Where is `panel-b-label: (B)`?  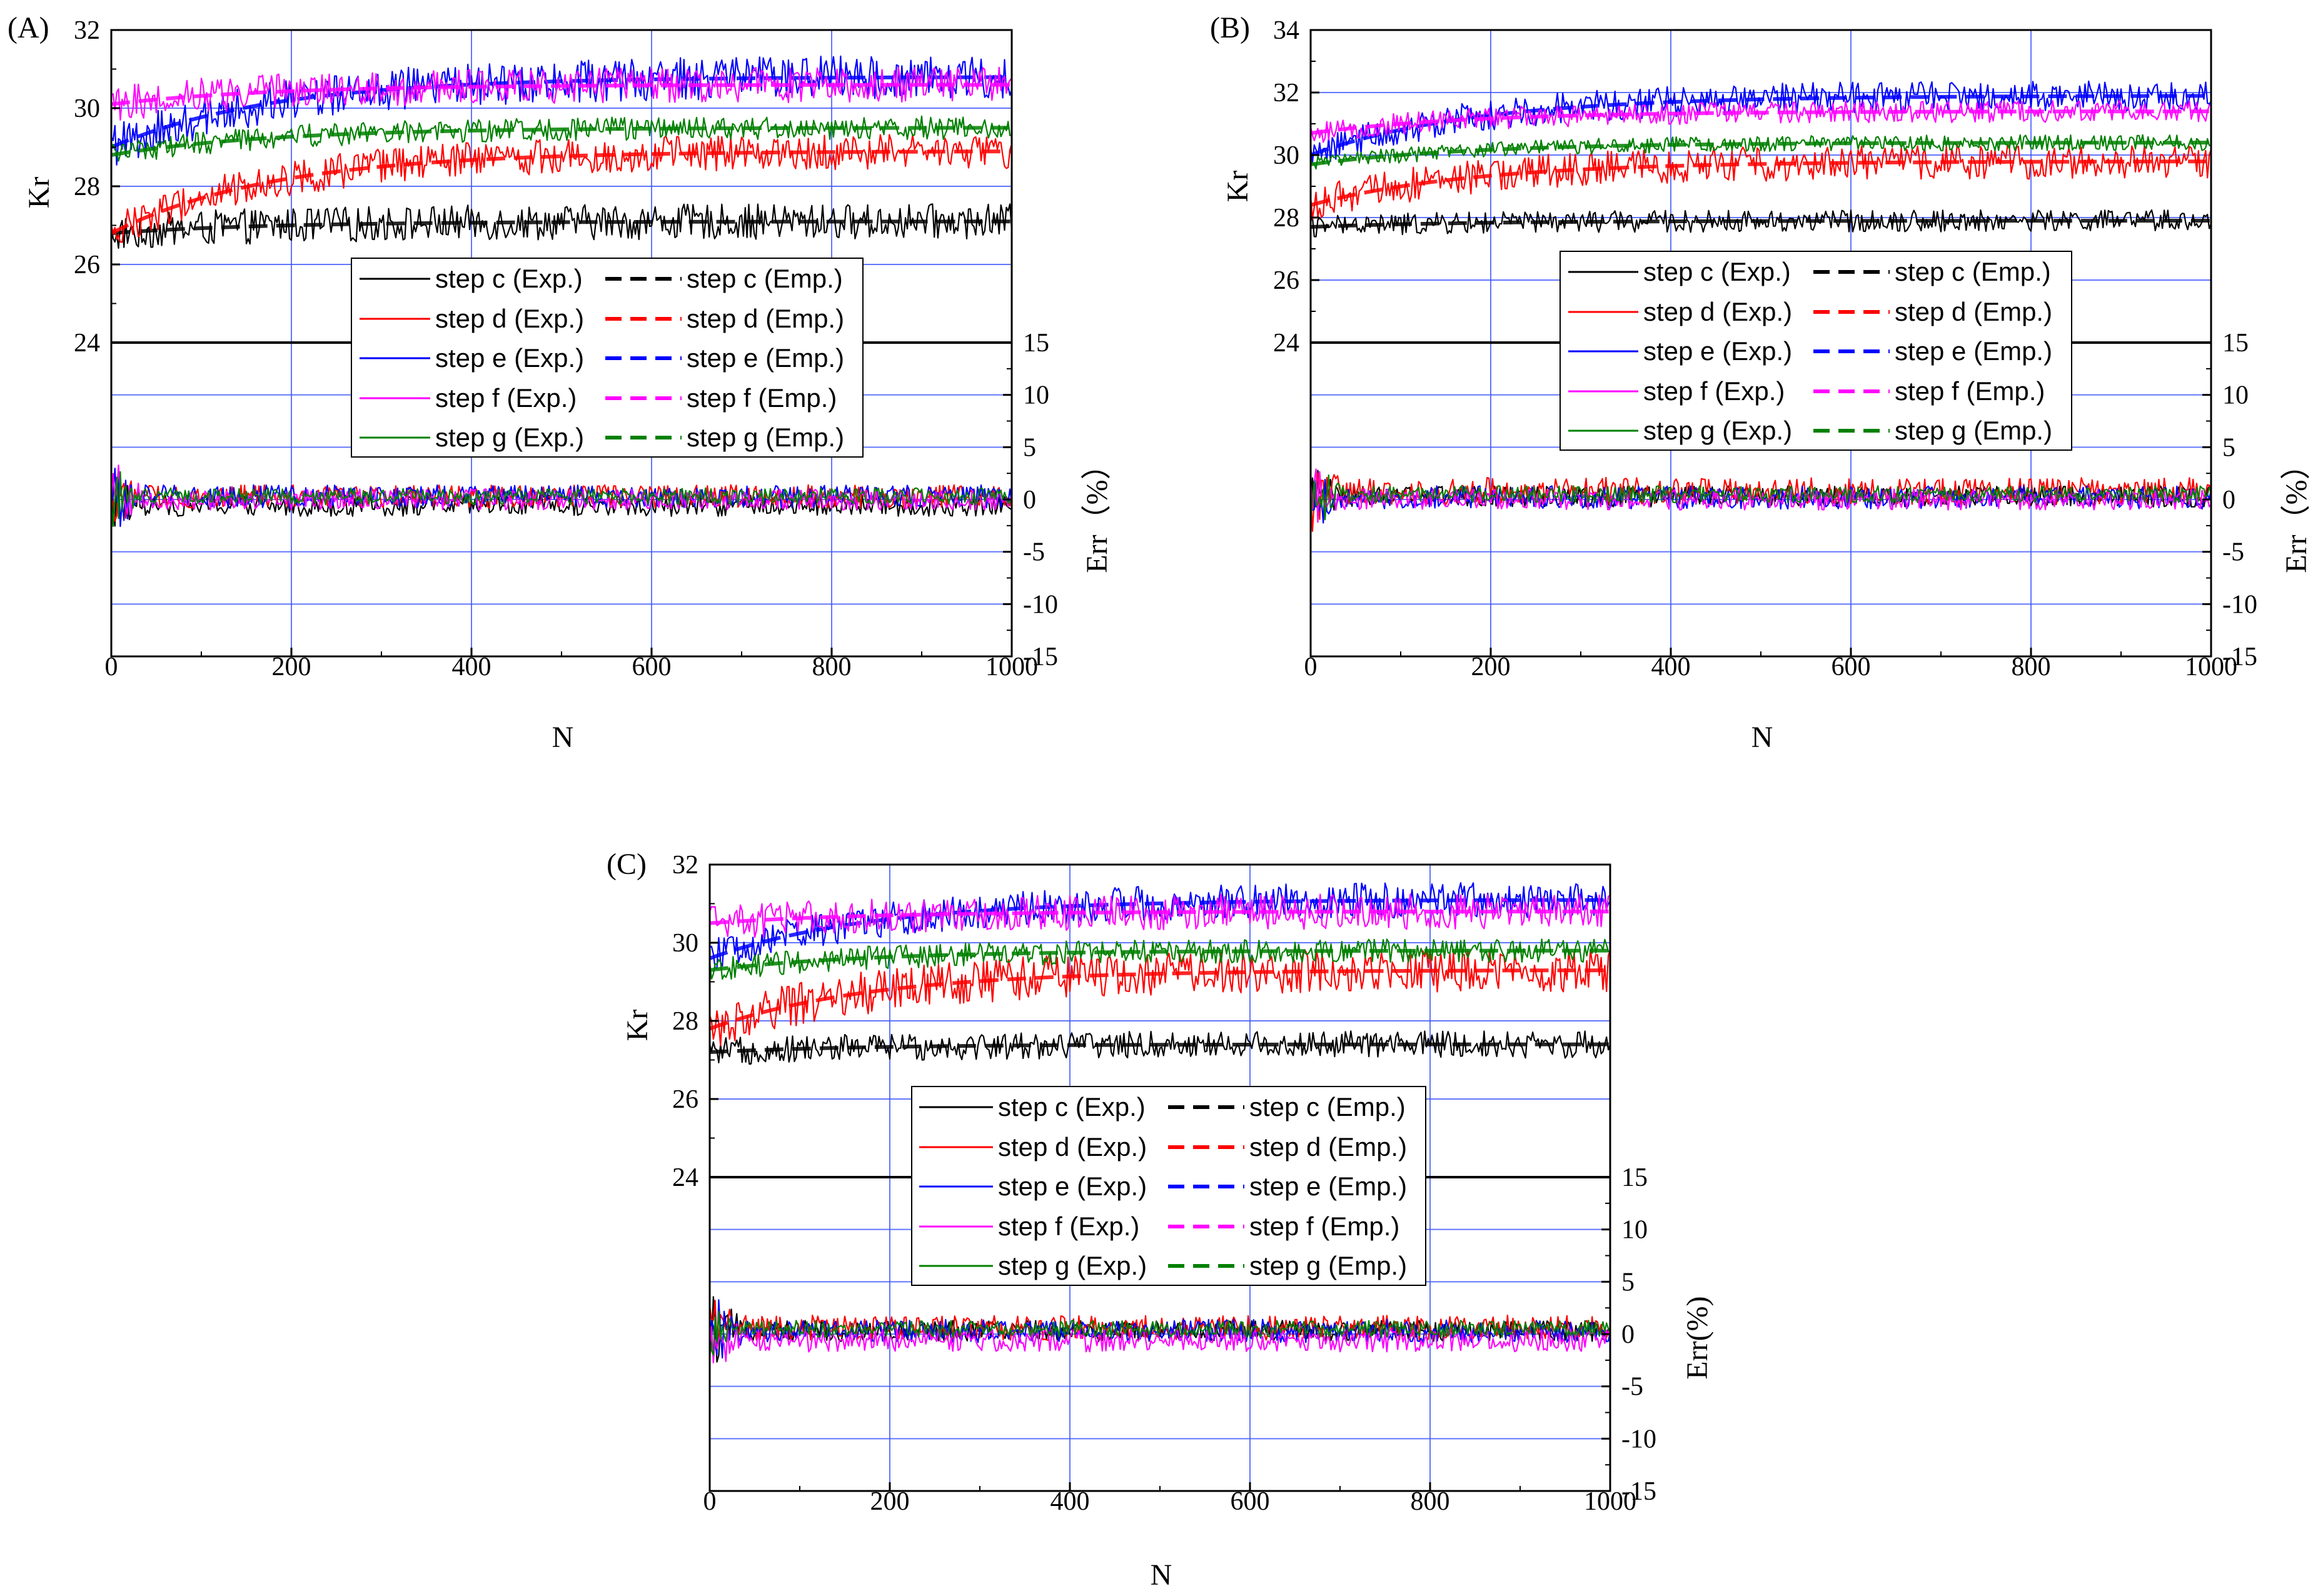
panel-b-label: (B) is located at coordinates (1230, 27).